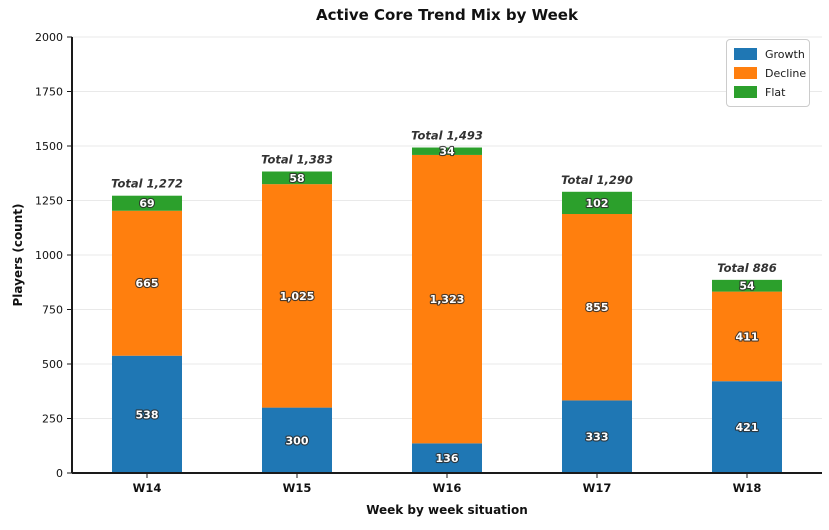 This screenshot has height=530, width=829. Describe the element at coordinates (49, 201) in the screenshot. I see `y-tick-label: 1250` at that location.